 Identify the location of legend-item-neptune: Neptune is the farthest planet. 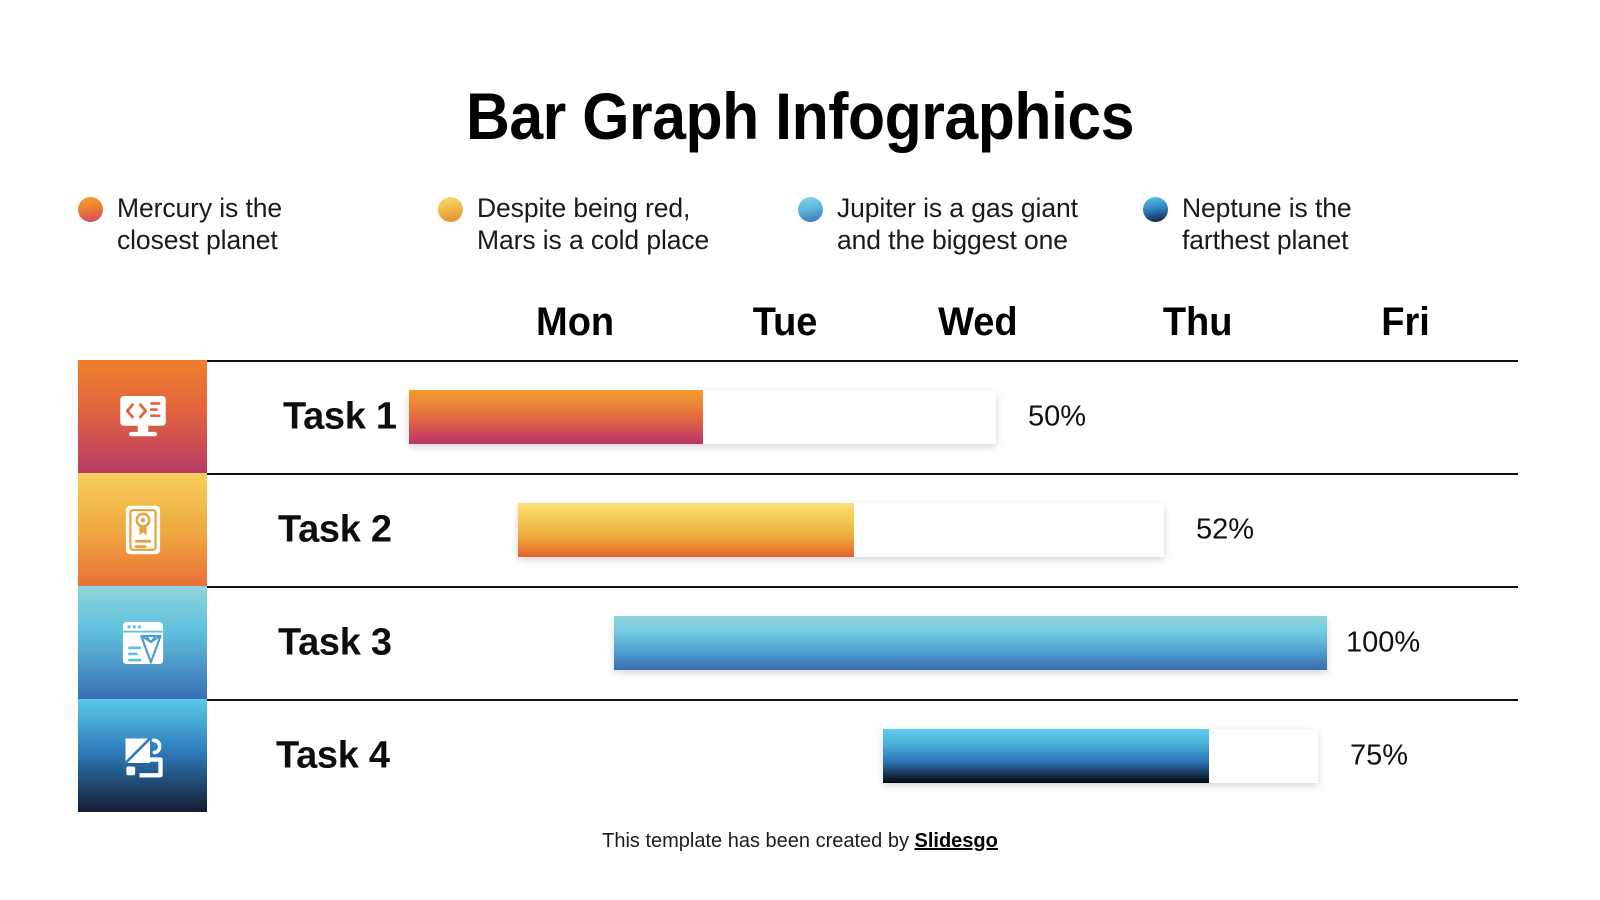
(1313, 224).